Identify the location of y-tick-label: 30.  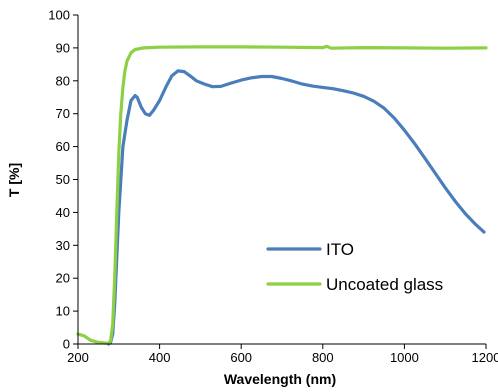
(63, 245).